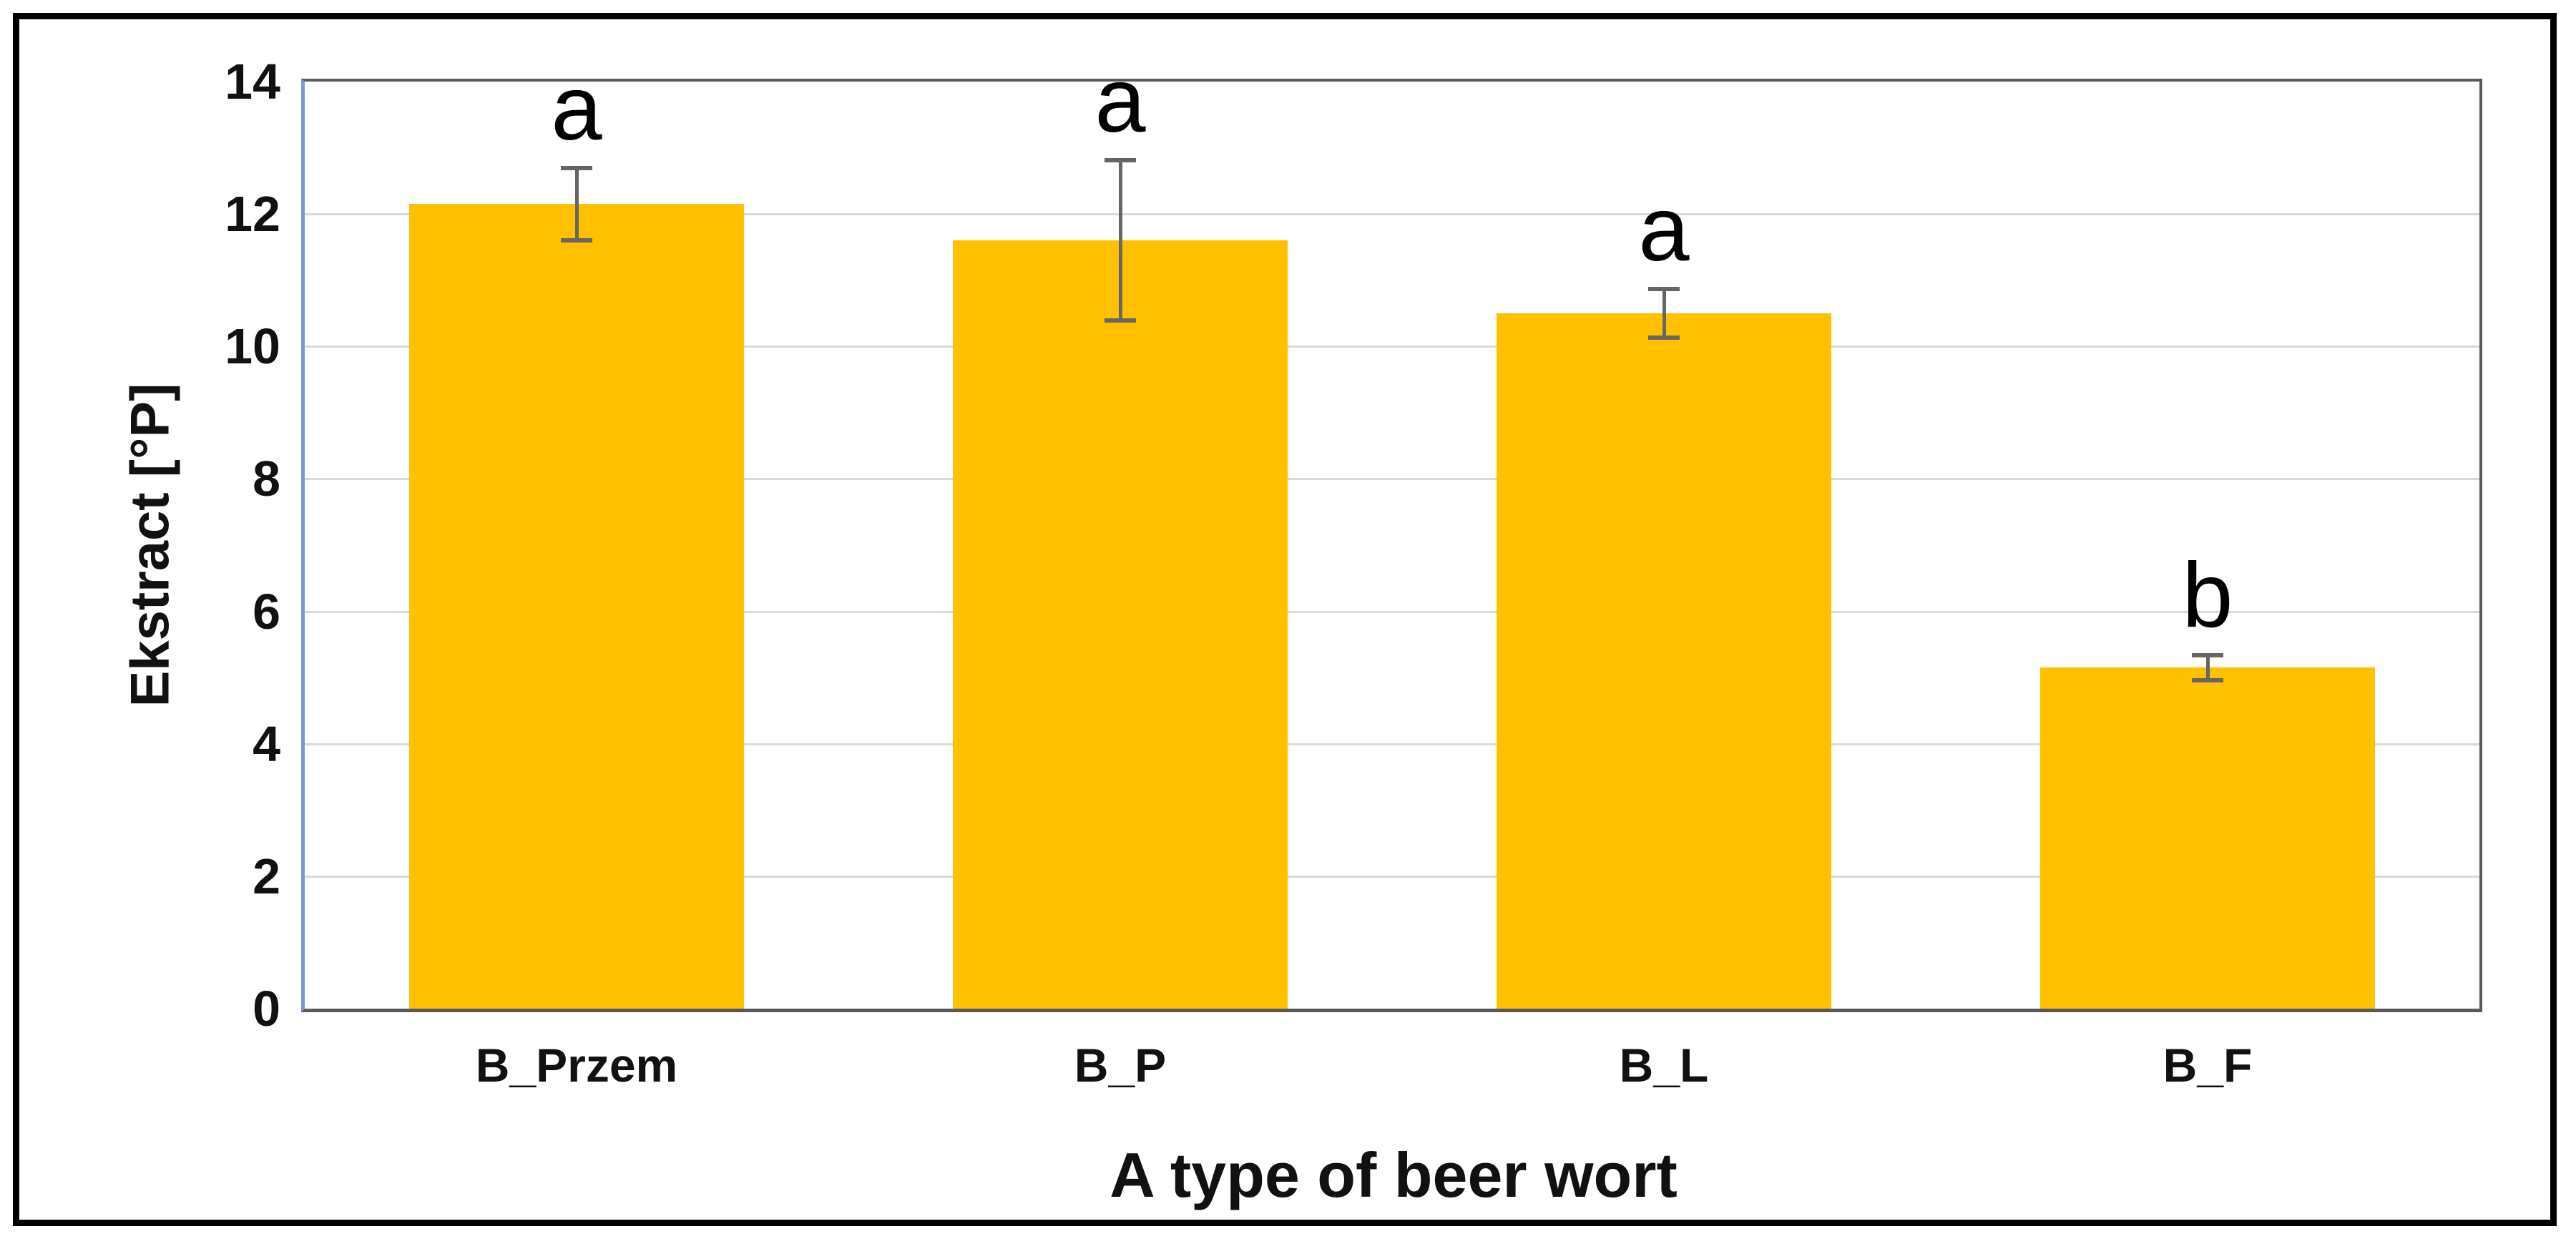  Describe the element at coordinates (1392, 479) in the screenshot. I see `gridline-y8` at that location.